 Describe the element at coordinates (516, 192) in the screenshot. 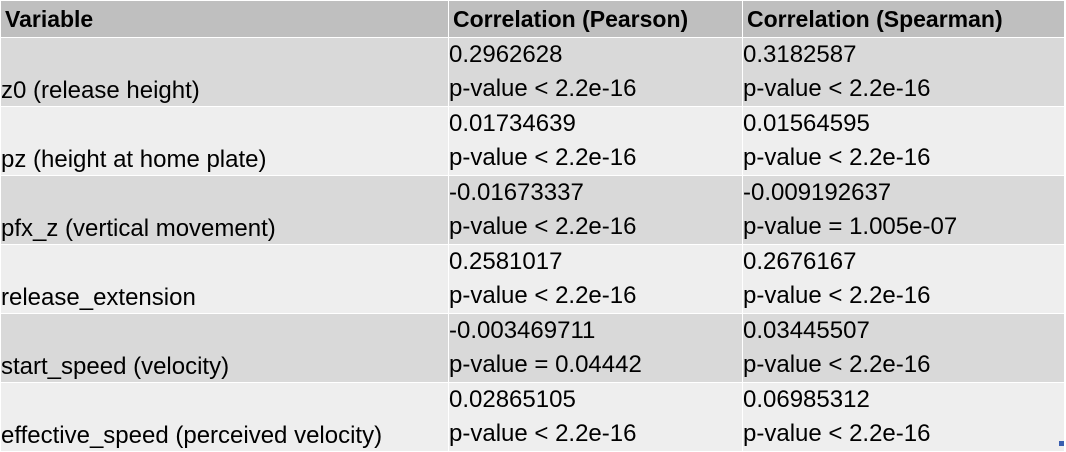

I see `pearson-value: -0.01673337` at that location.